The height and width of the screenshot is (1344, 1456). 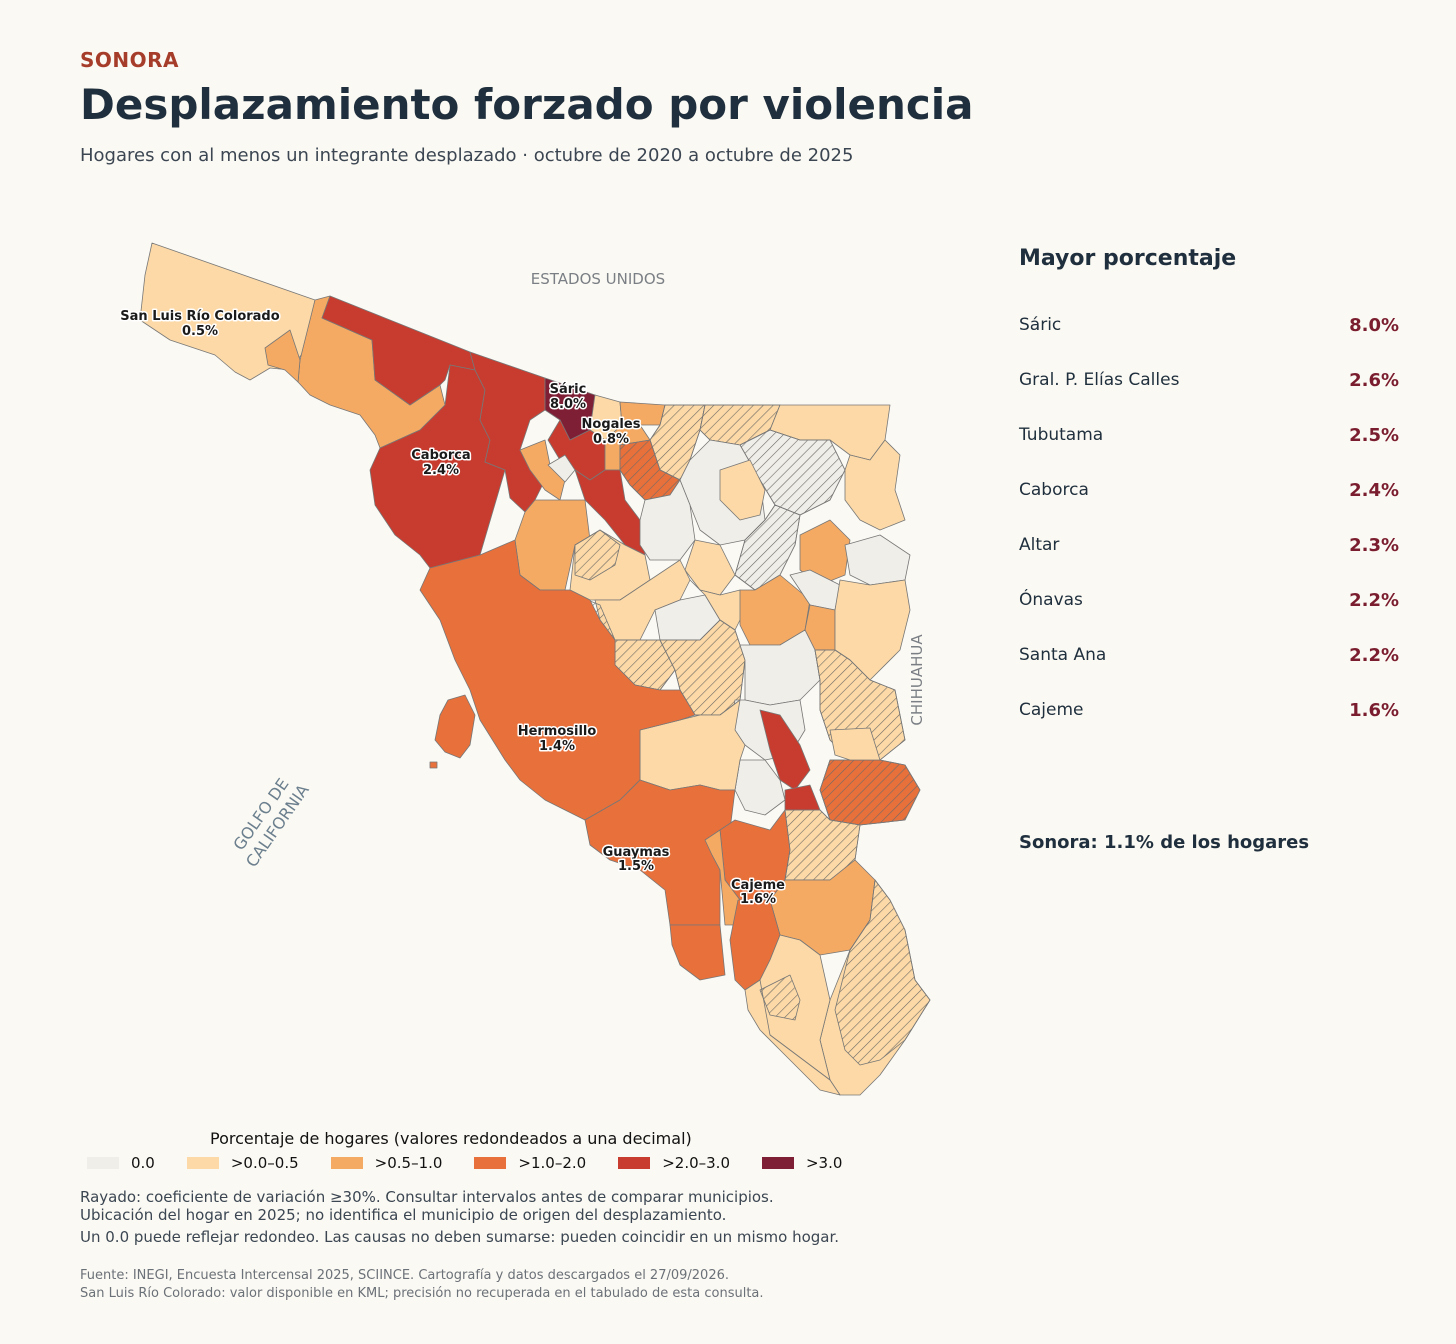 I want to click on label-hermosillo-name: Hermosillo, so click(x=557, y=731).